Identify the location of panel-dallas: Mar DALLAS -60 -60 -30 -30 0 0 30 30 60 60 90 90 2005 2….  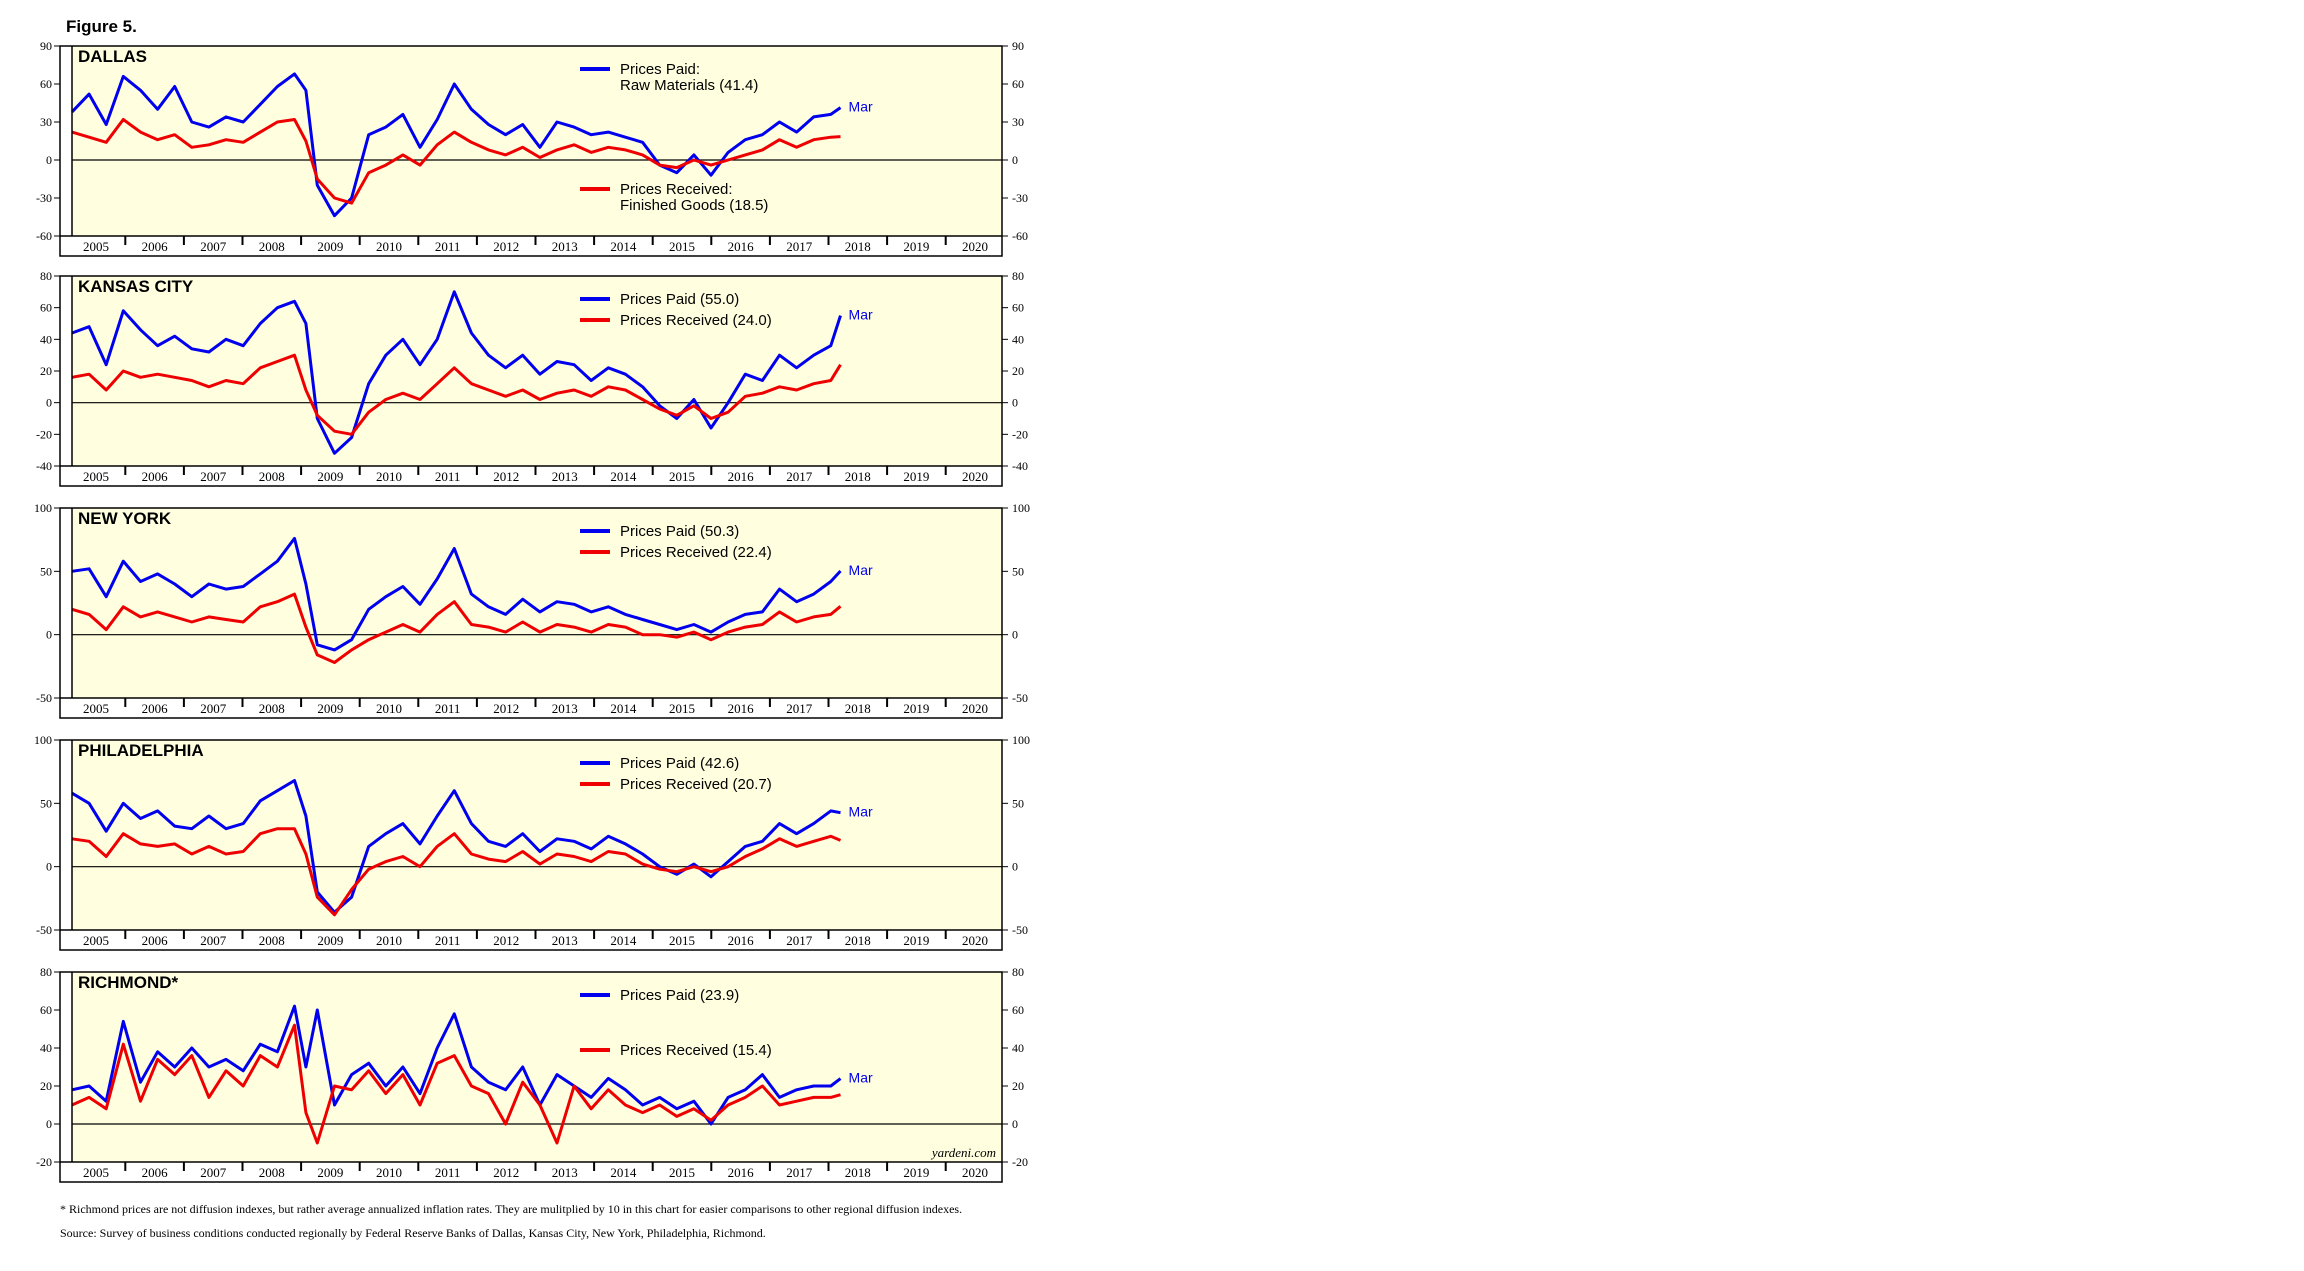
(532, 148).